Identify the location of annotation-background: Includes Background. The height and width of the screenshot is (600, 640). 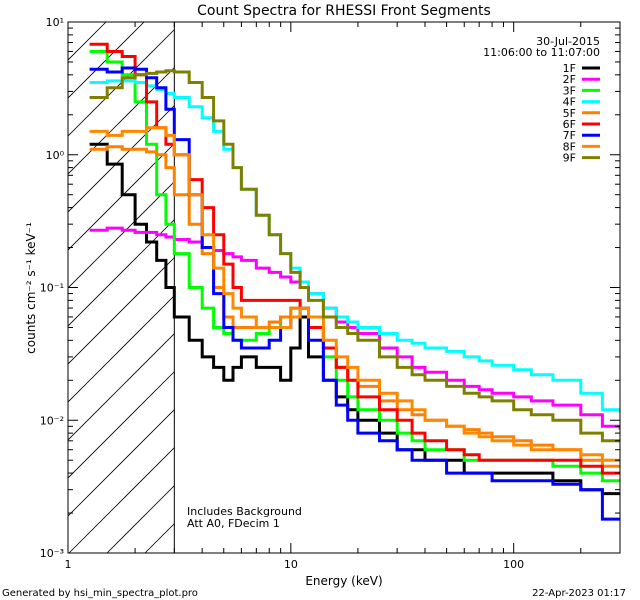
(244, 511).